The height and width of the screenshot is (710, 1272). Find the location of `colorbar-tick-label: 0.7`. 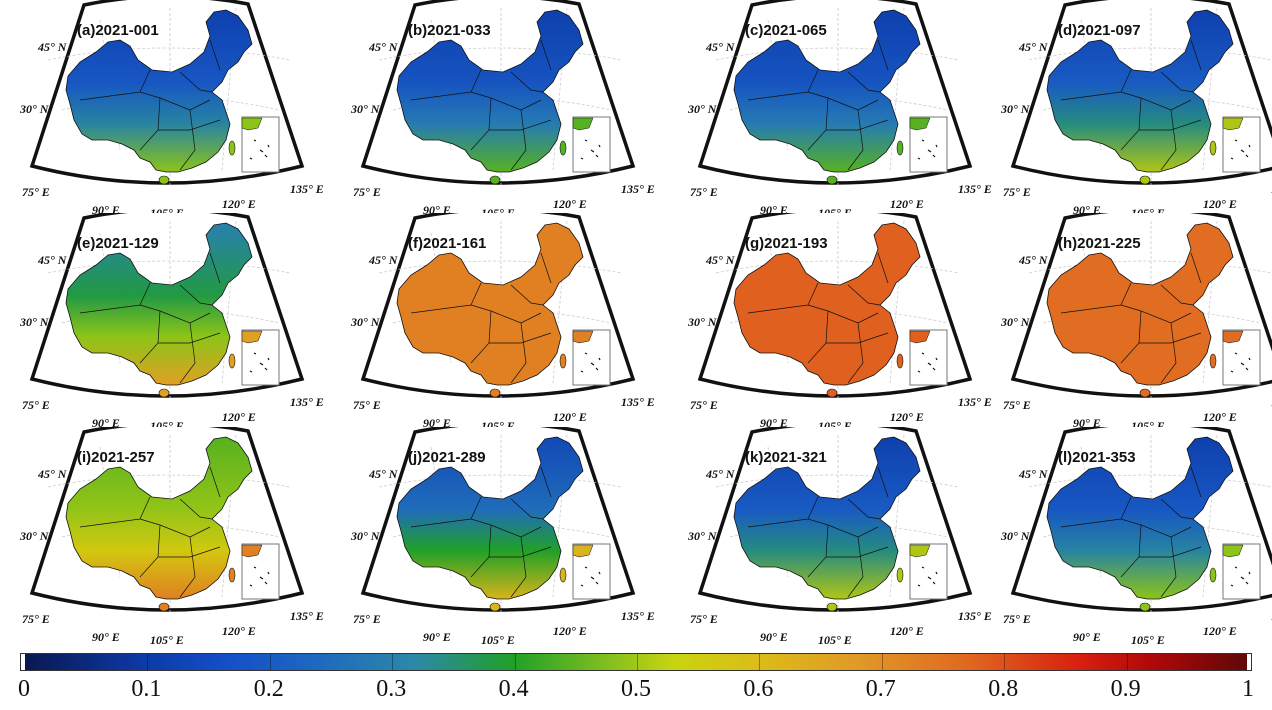

colorbar-tick-label: 0.7 is located at coordinates (880, 689).